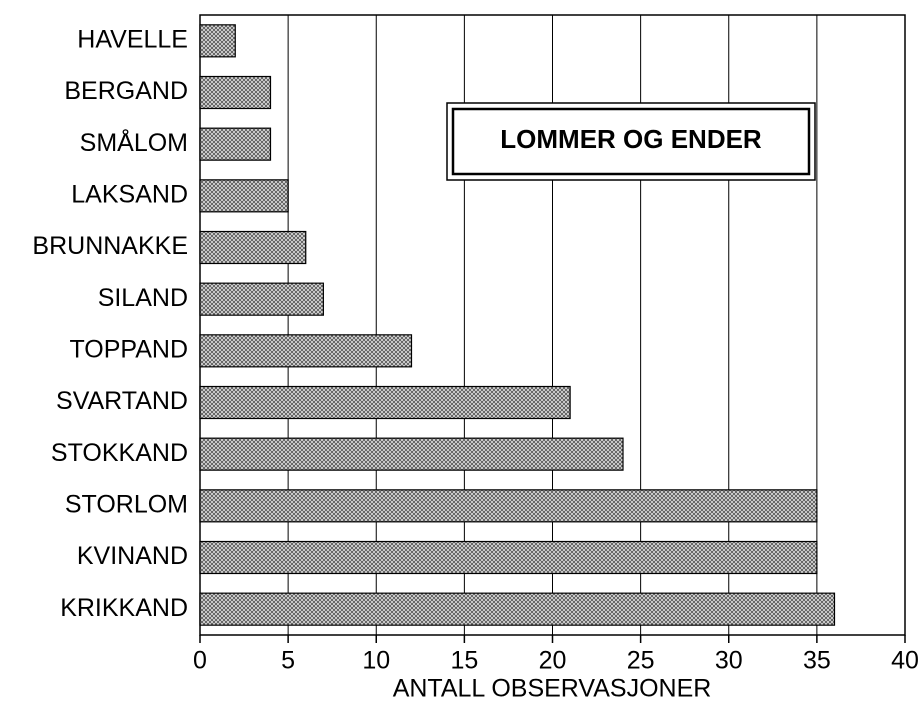  I want to click on x-tick-label: 0, so click(200, 661).